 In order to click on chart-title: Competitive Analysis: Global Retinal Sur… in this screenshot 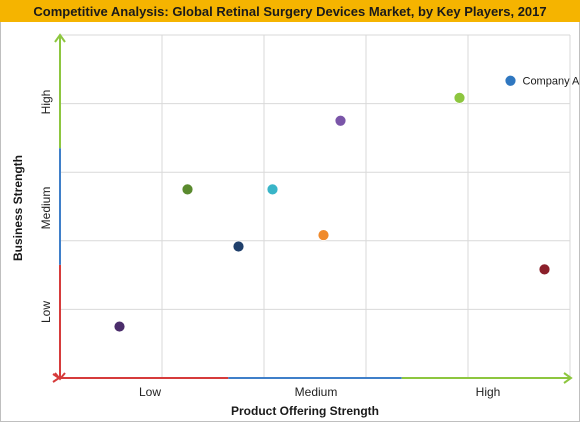, I will do `click(290, 11)`.